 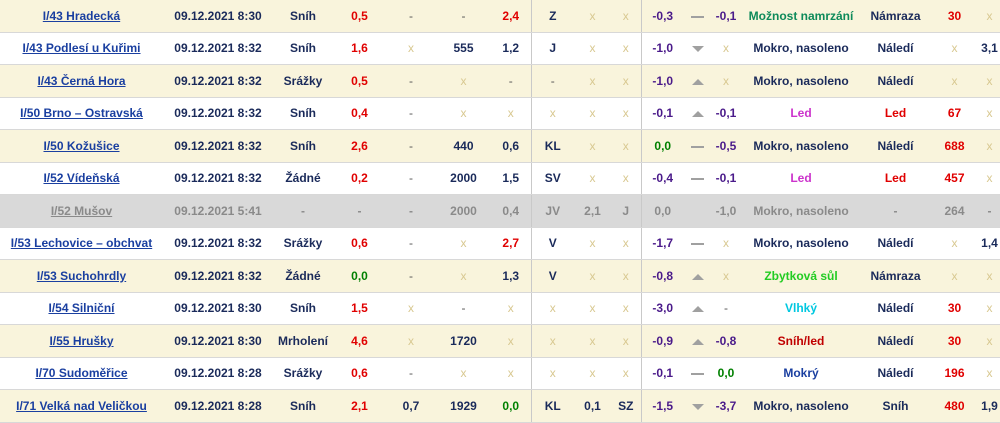 What do you see at coordinates (359, 211) in the screenshot?
I see `air-temperature: -` at bounding box center [359, 211].